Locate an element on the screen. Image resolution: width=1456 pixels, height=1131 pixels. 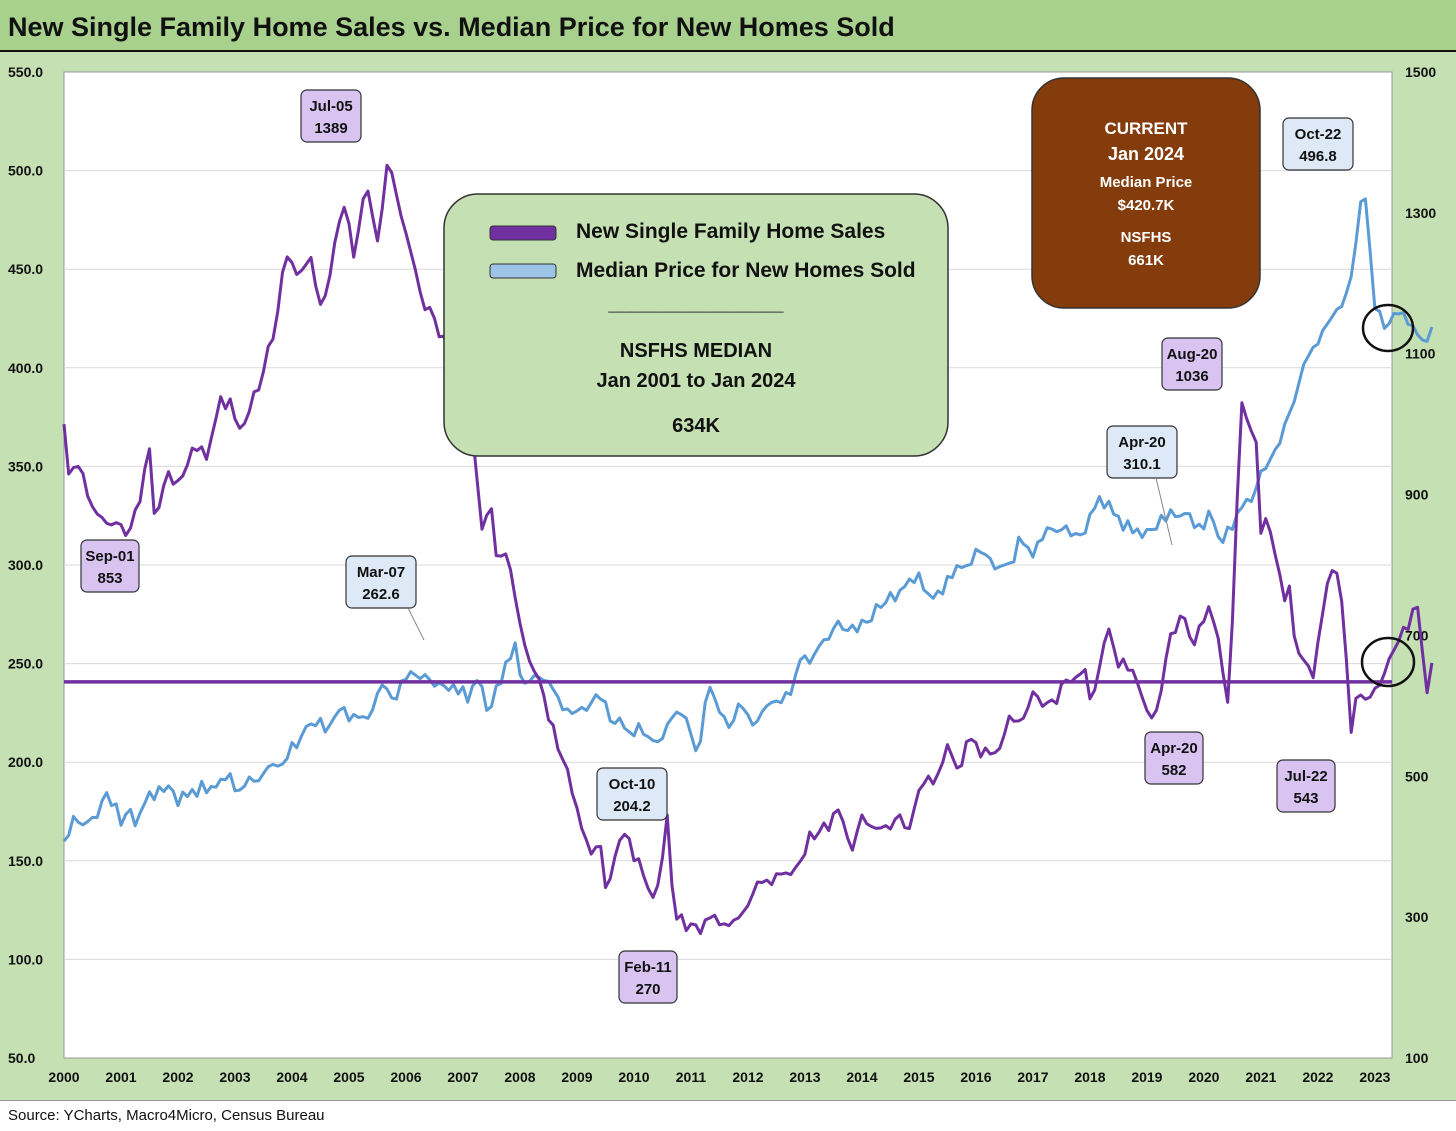
data-callout: Jul-05 1389 is located at coordinates (331, 116).